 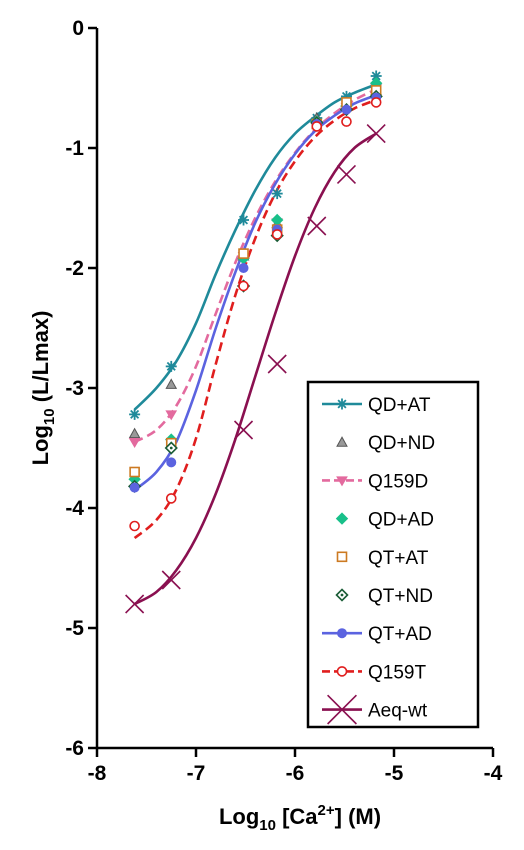 What do you see at coordinates (398, 481) in the screenshot?
I see `legend-label: Q159D` at bounding box center [398, 481].